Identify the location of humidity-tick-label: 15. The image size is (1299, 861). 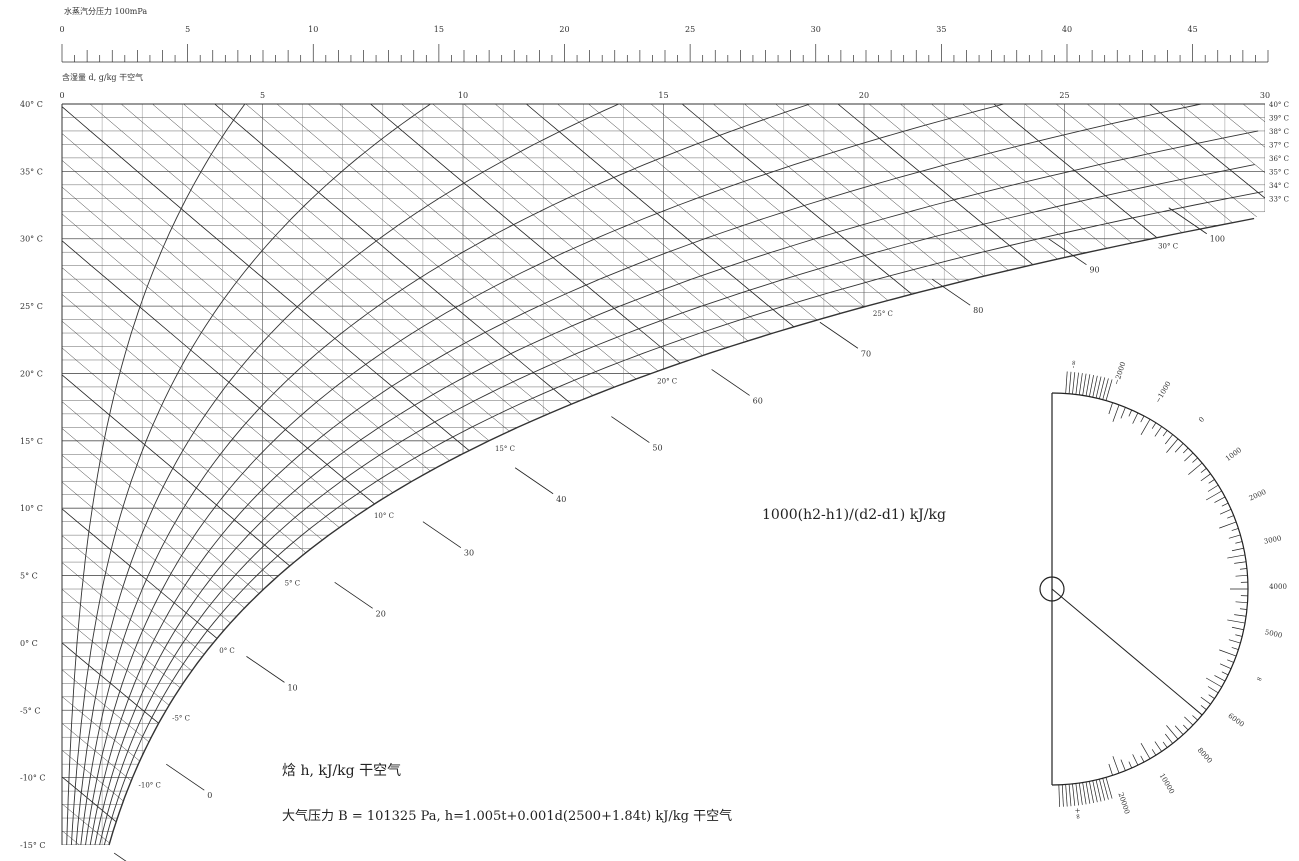
(663, 95).